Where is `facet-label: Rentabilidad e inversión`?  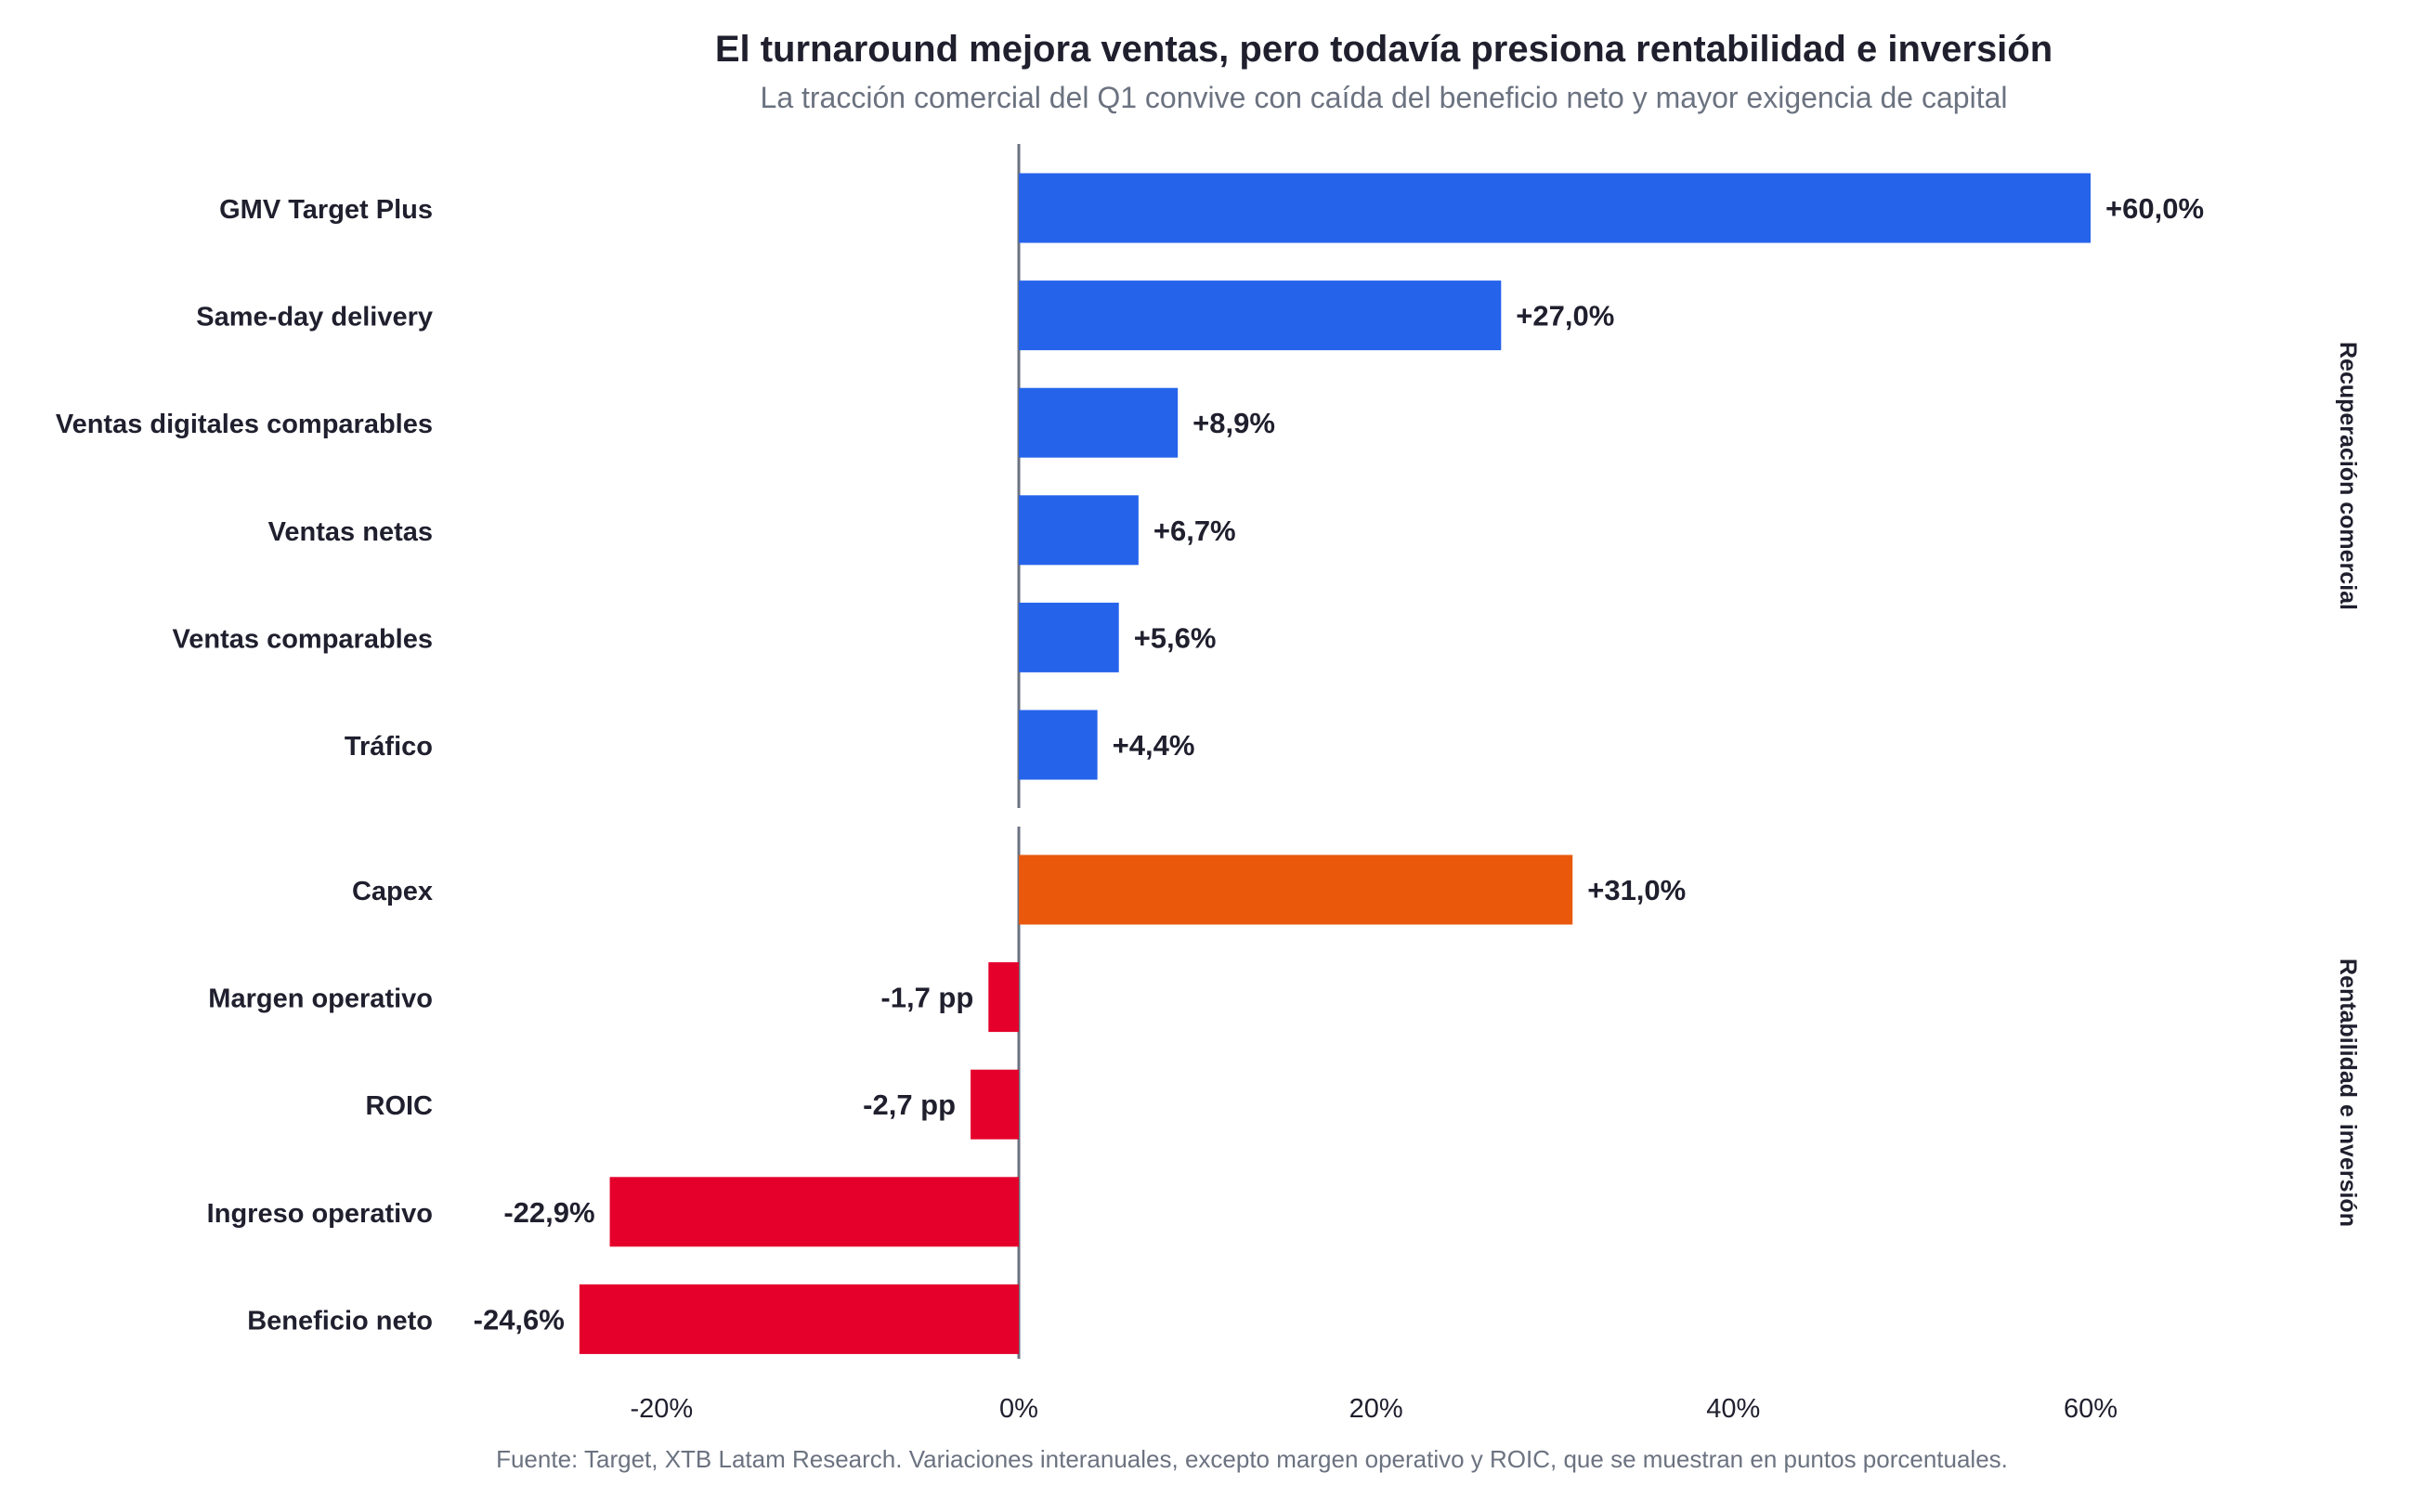
facet-label: Rentabilidad e inversión is located at coordinates (2348, 1092).